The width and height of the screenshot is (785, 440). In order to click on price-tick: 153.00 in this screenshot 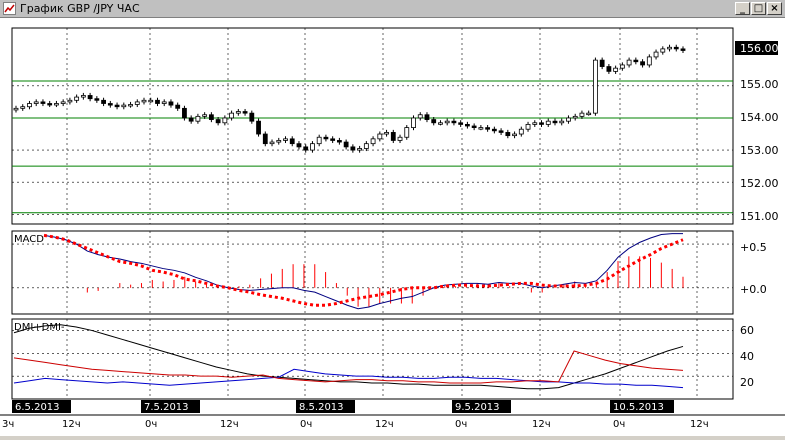, I will do `click(759, 150)`.